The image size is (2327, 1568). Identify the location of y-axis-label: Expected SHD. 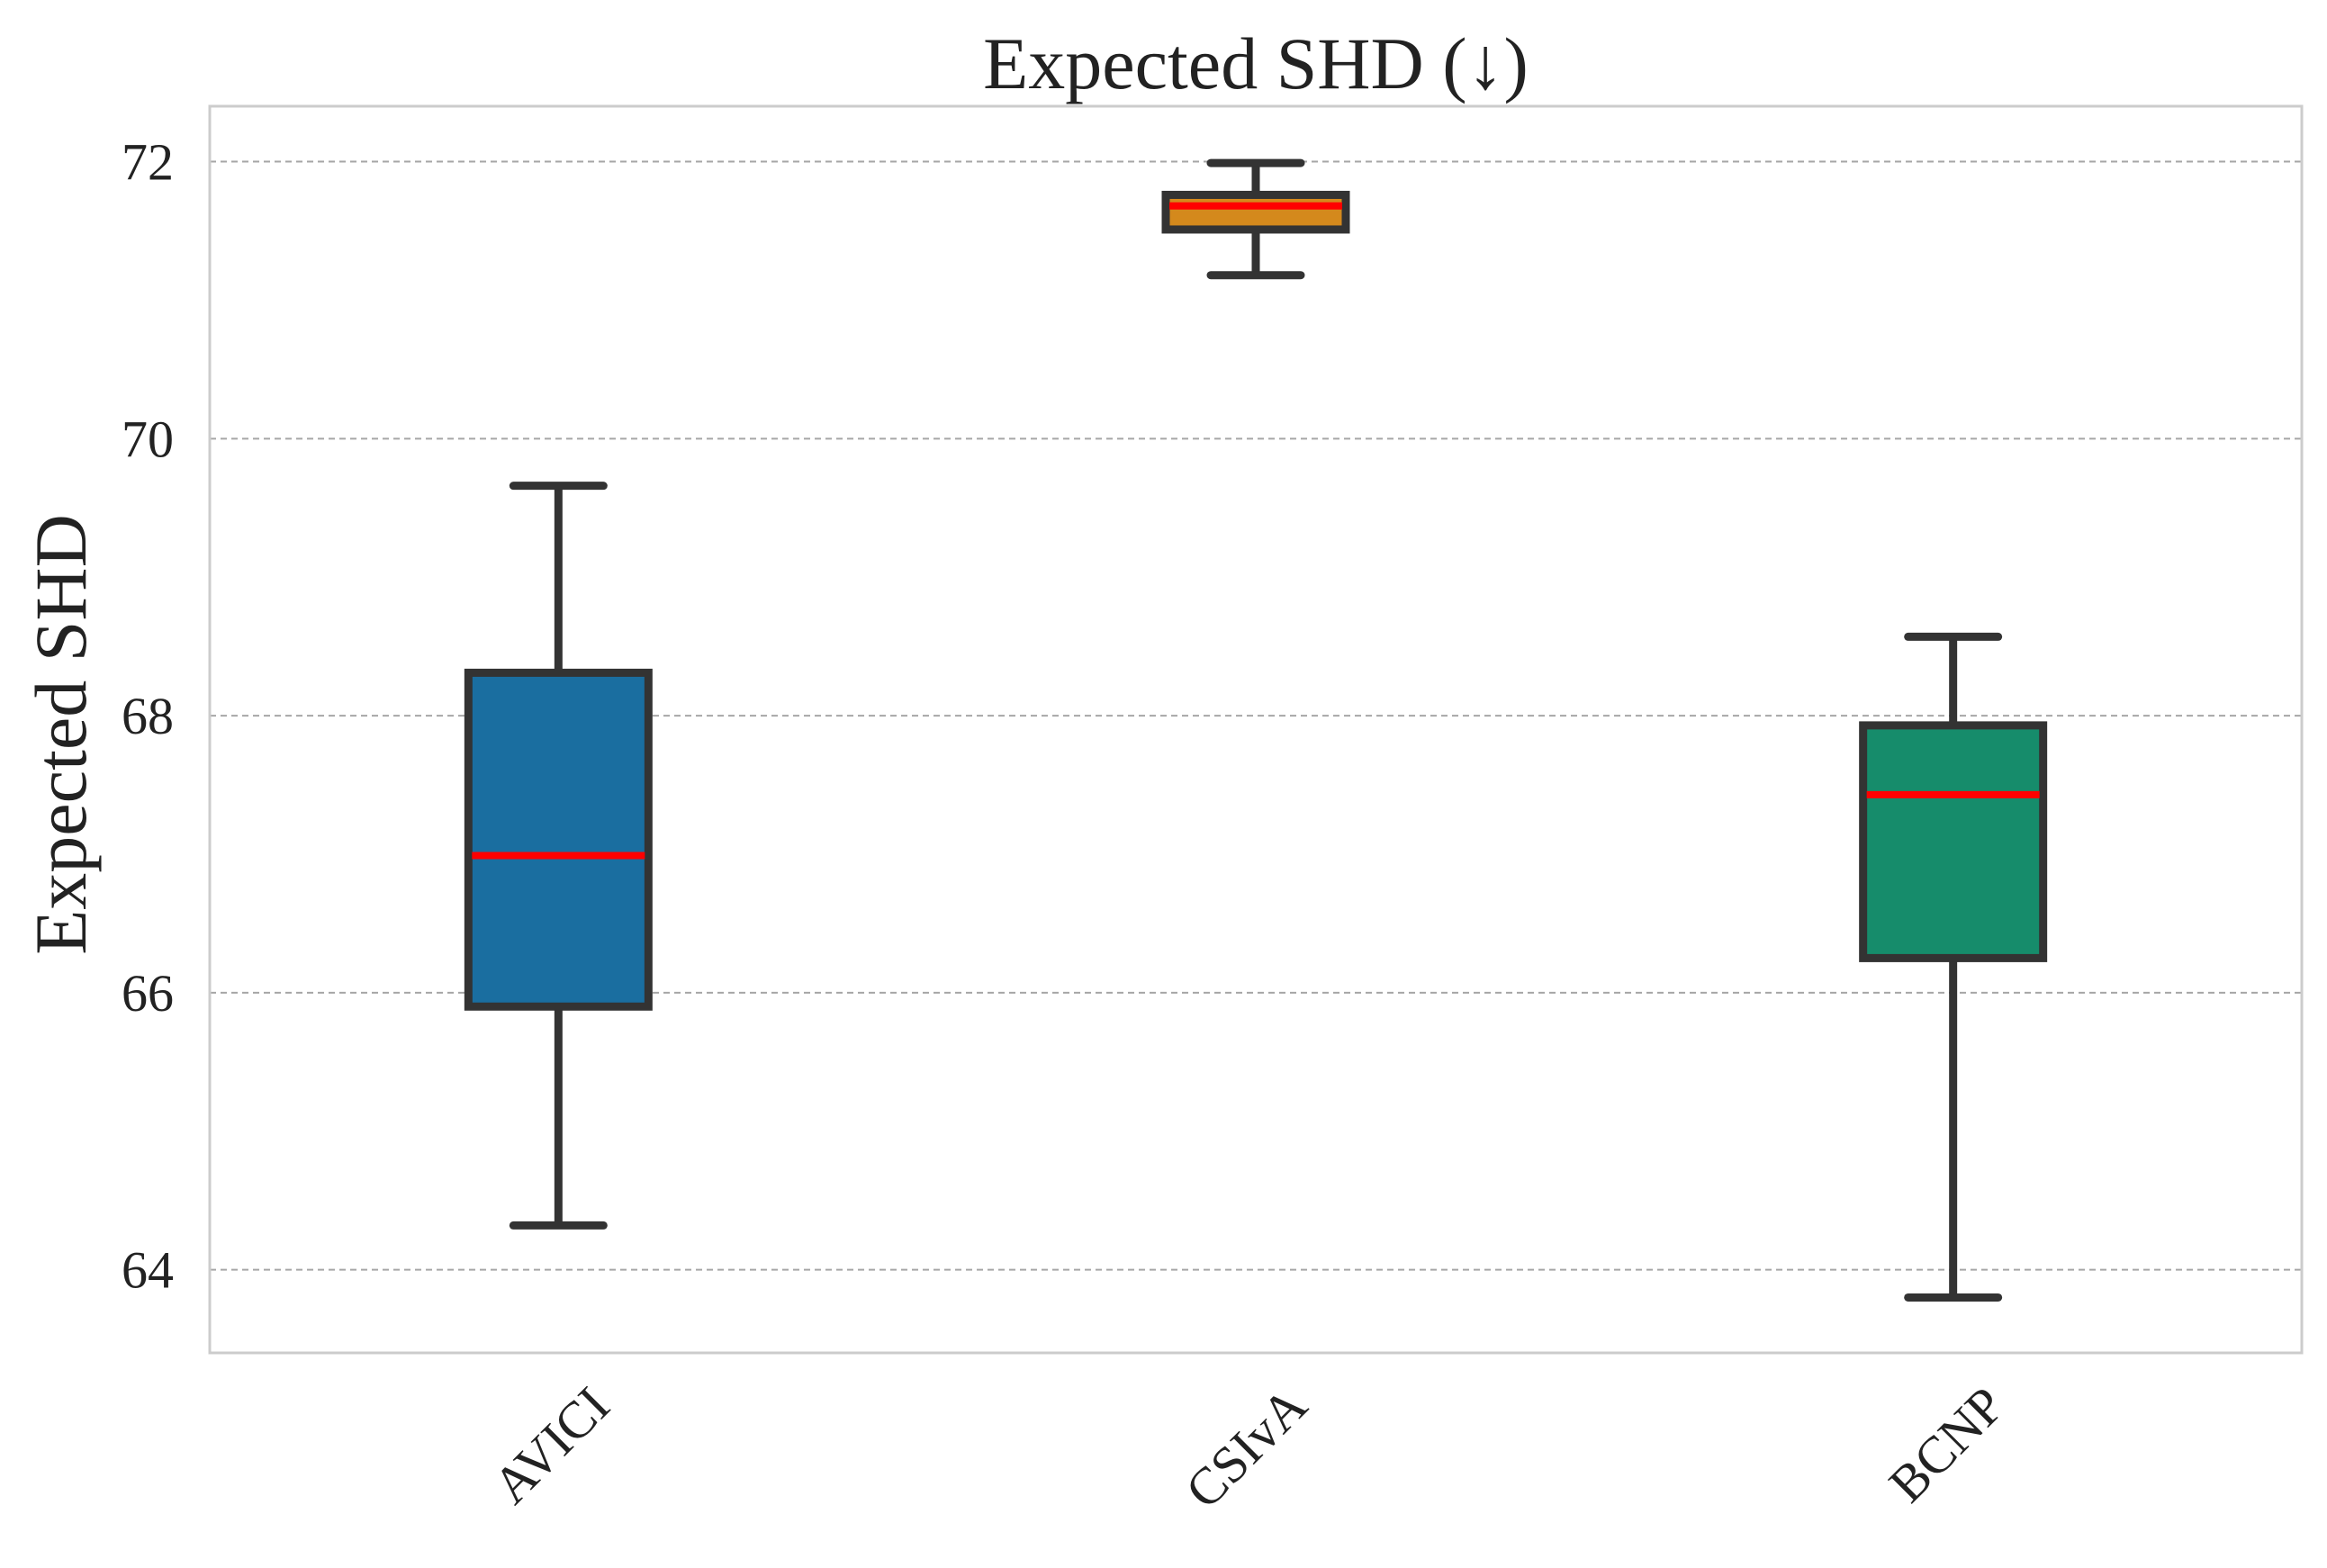
(61, 735).